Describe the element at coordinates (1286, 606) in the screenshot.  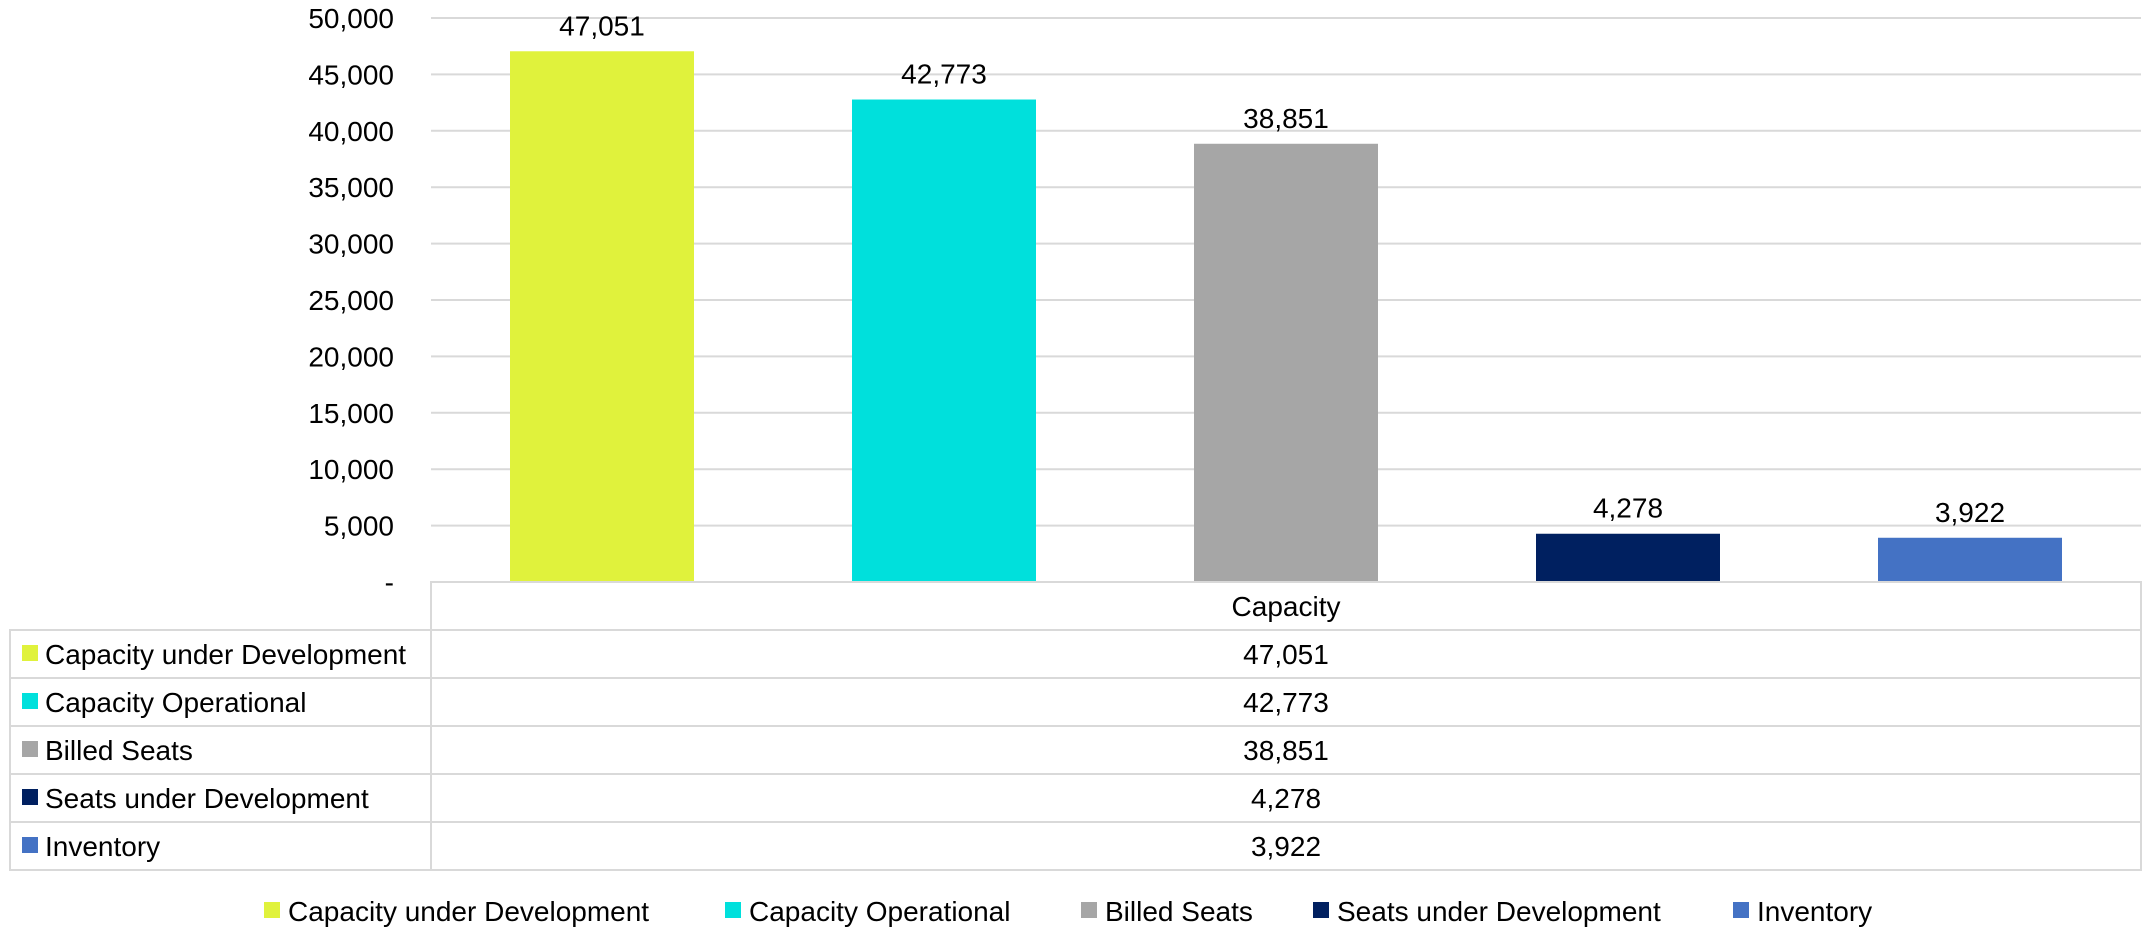
I see `table-header-label: Capacity` at that location.